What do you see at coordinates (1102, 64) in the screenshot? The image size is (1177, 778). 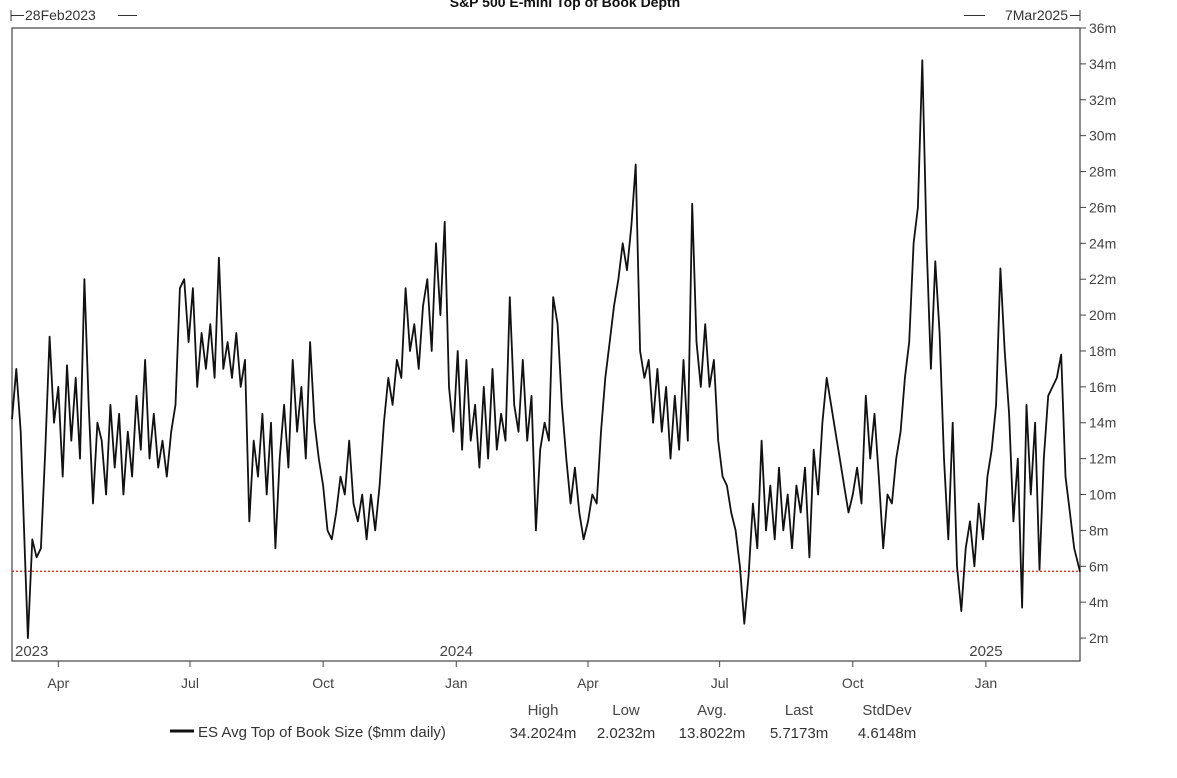 I see `y-tick-label: 34m` at bounding box center [1102, 64].